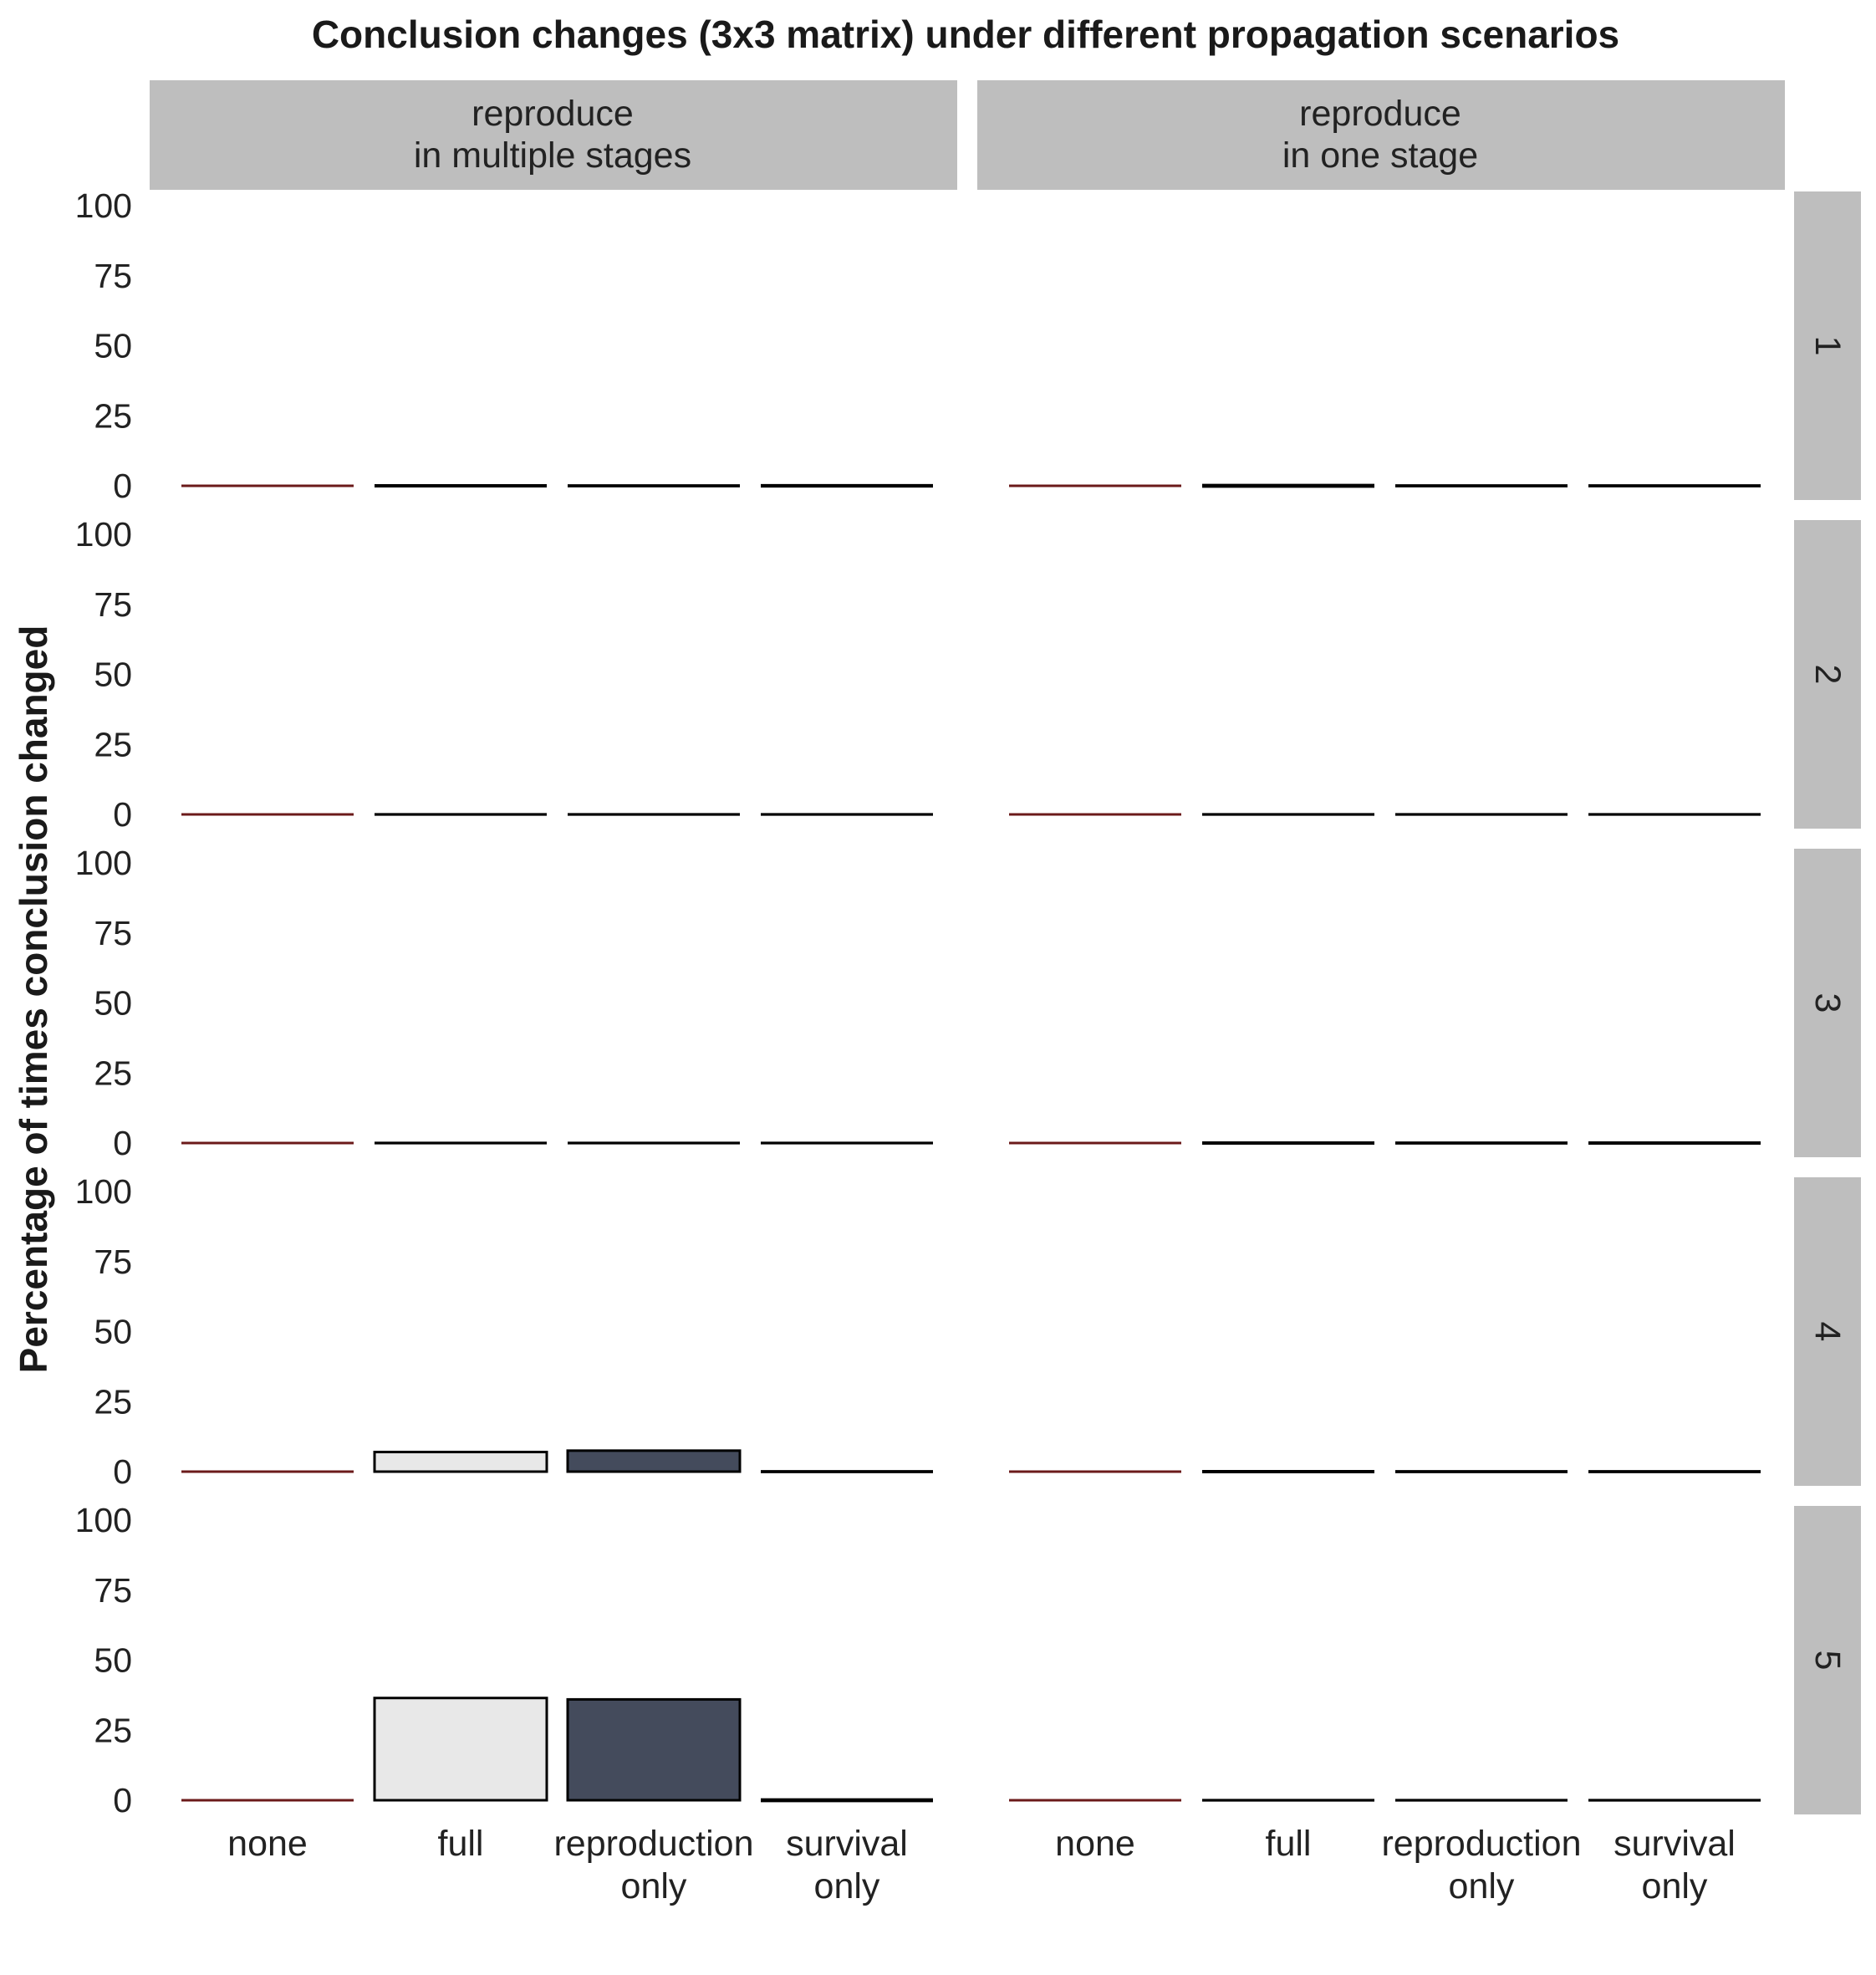 Image resolution: width=1876 pixels, height=1975 pixels. Describe the element at coordinates (103, 1520) in the screenshot. I see `y-tick-label-row5-100: 100` at that location.